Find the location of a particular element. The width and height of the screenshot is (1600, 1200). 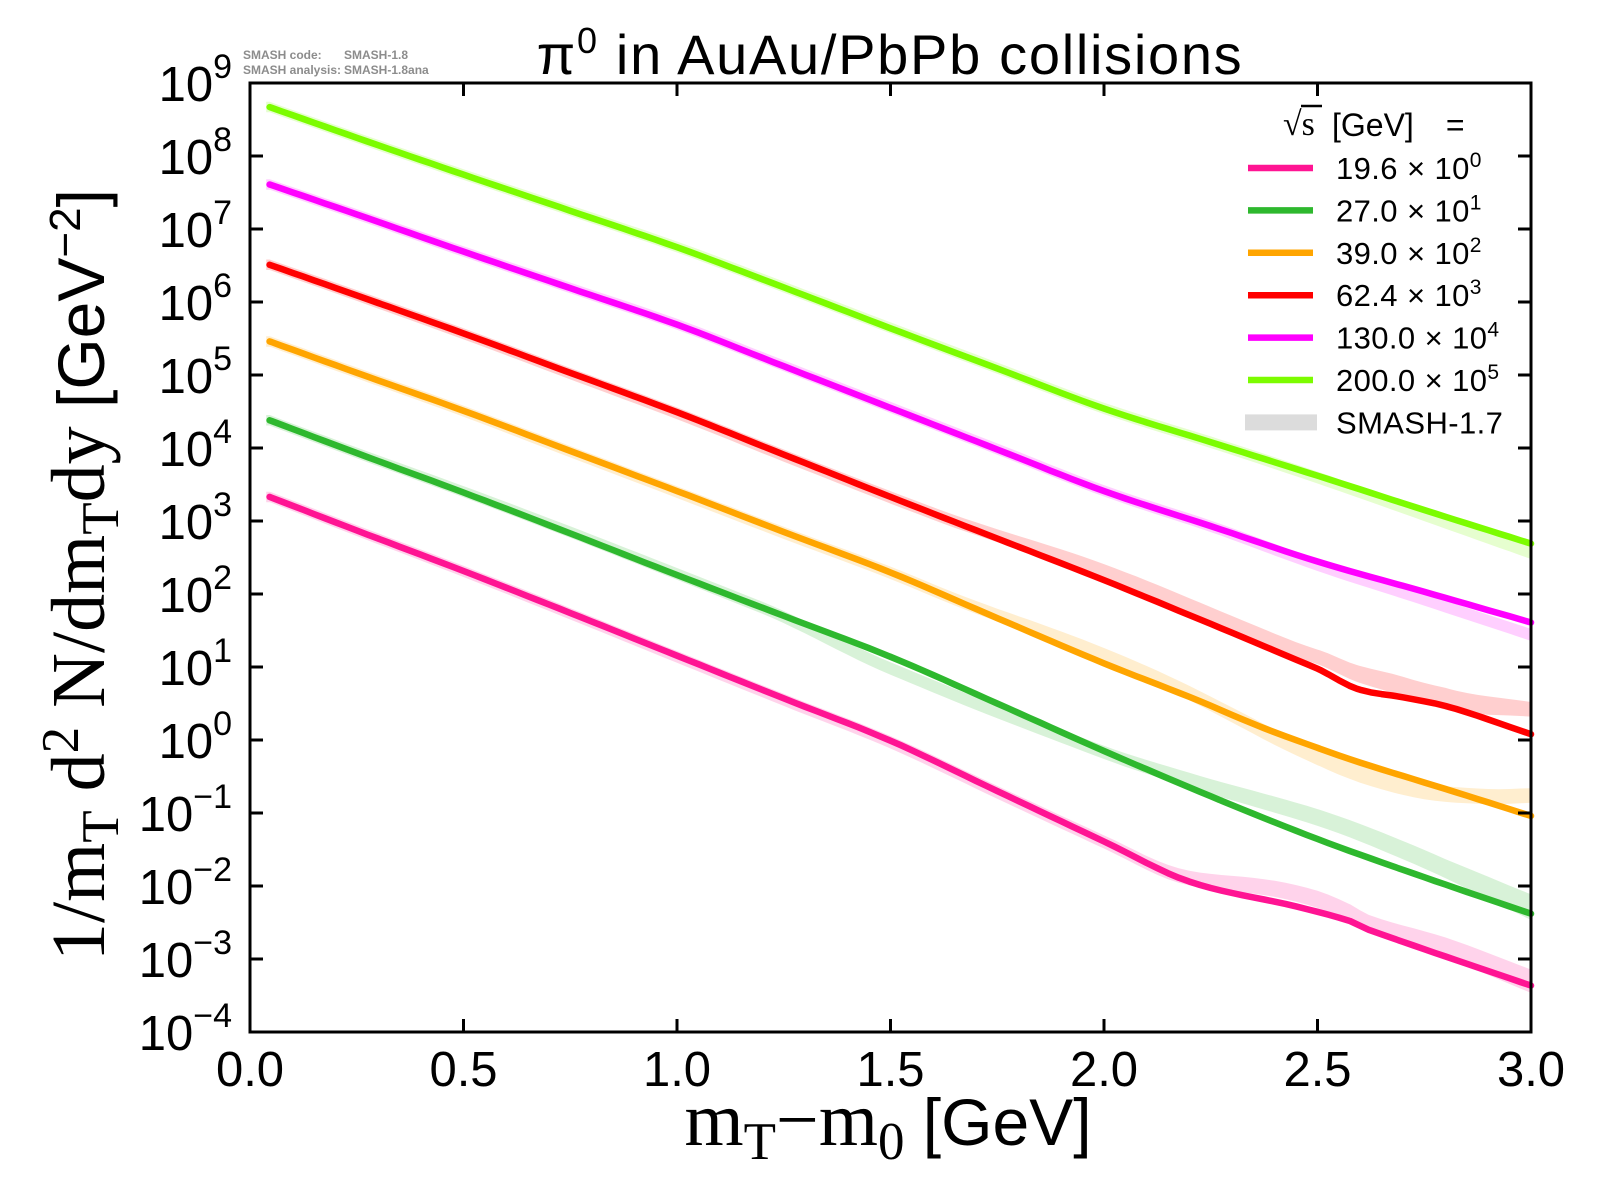

svg-text: 3.0 is located at coordinates (1531, 1070).